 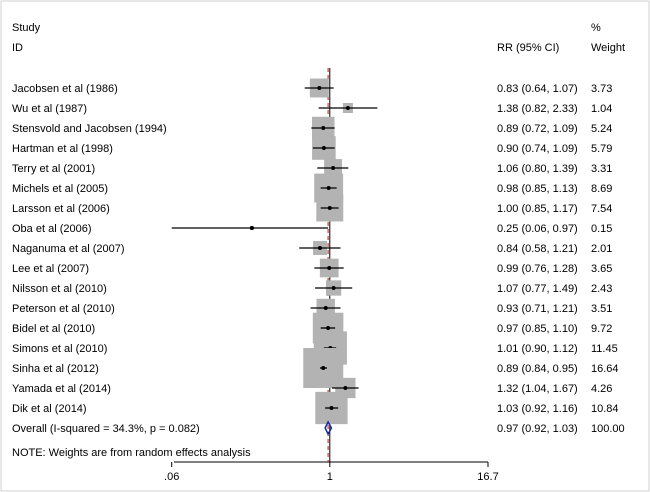 What do you see at coordinates (601, 189) in the screenshot?
I see `study-weight-text: 8.69` at bounding box center [601, 189].